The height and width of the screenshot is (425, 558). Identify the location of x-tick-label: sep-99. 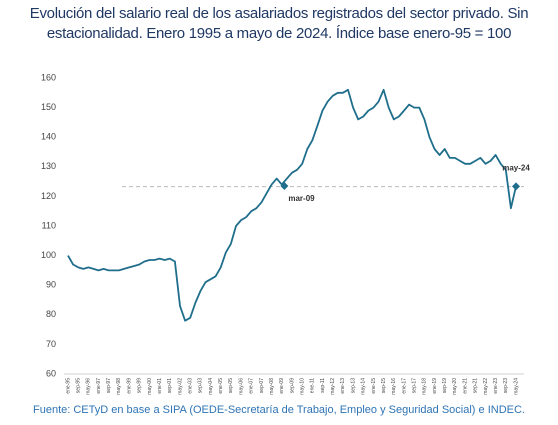
(140, 386).